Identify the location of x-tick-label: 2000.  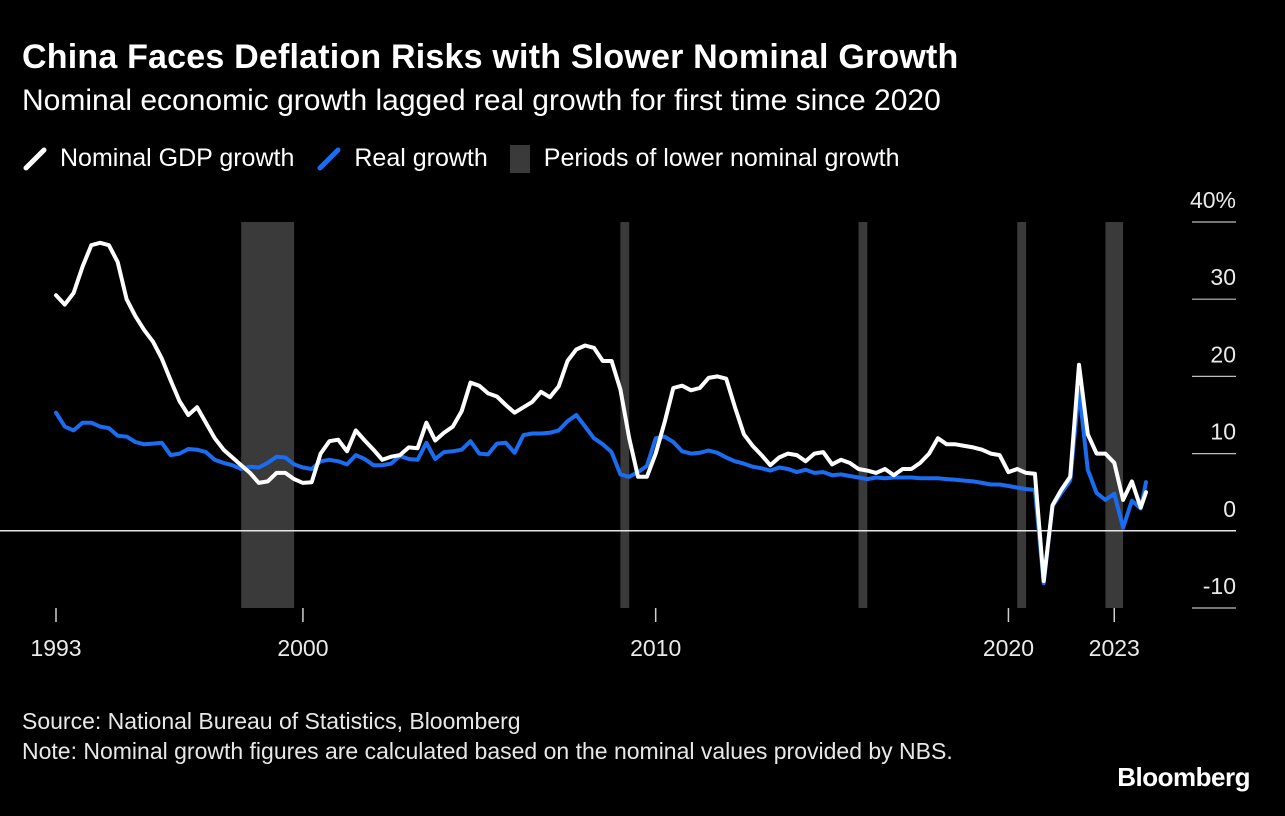
(302, 648).